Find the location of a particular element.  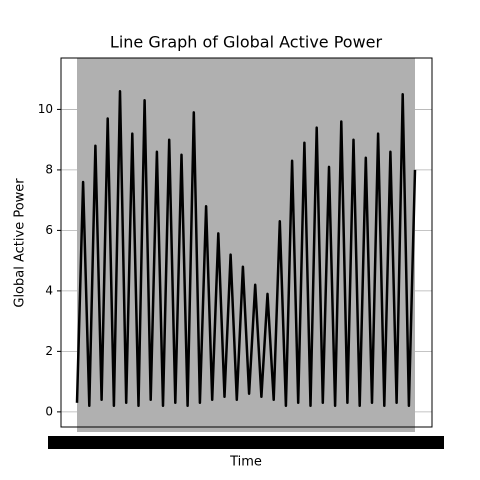

y-tick-label: 4 is located at coordinates (49, 290).